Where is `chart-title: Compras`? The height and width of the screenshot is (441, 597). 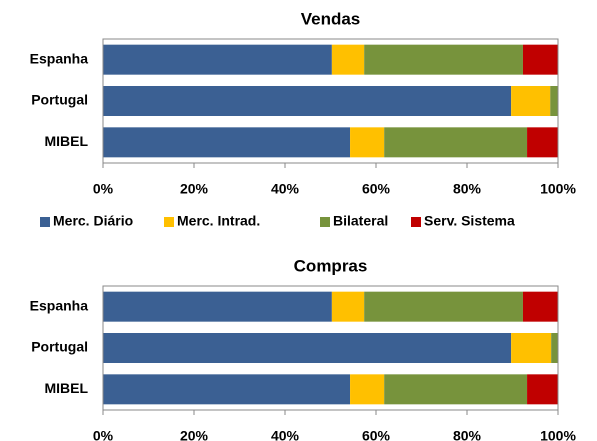
chart-title: Compras is located at coordinates (331, 265).